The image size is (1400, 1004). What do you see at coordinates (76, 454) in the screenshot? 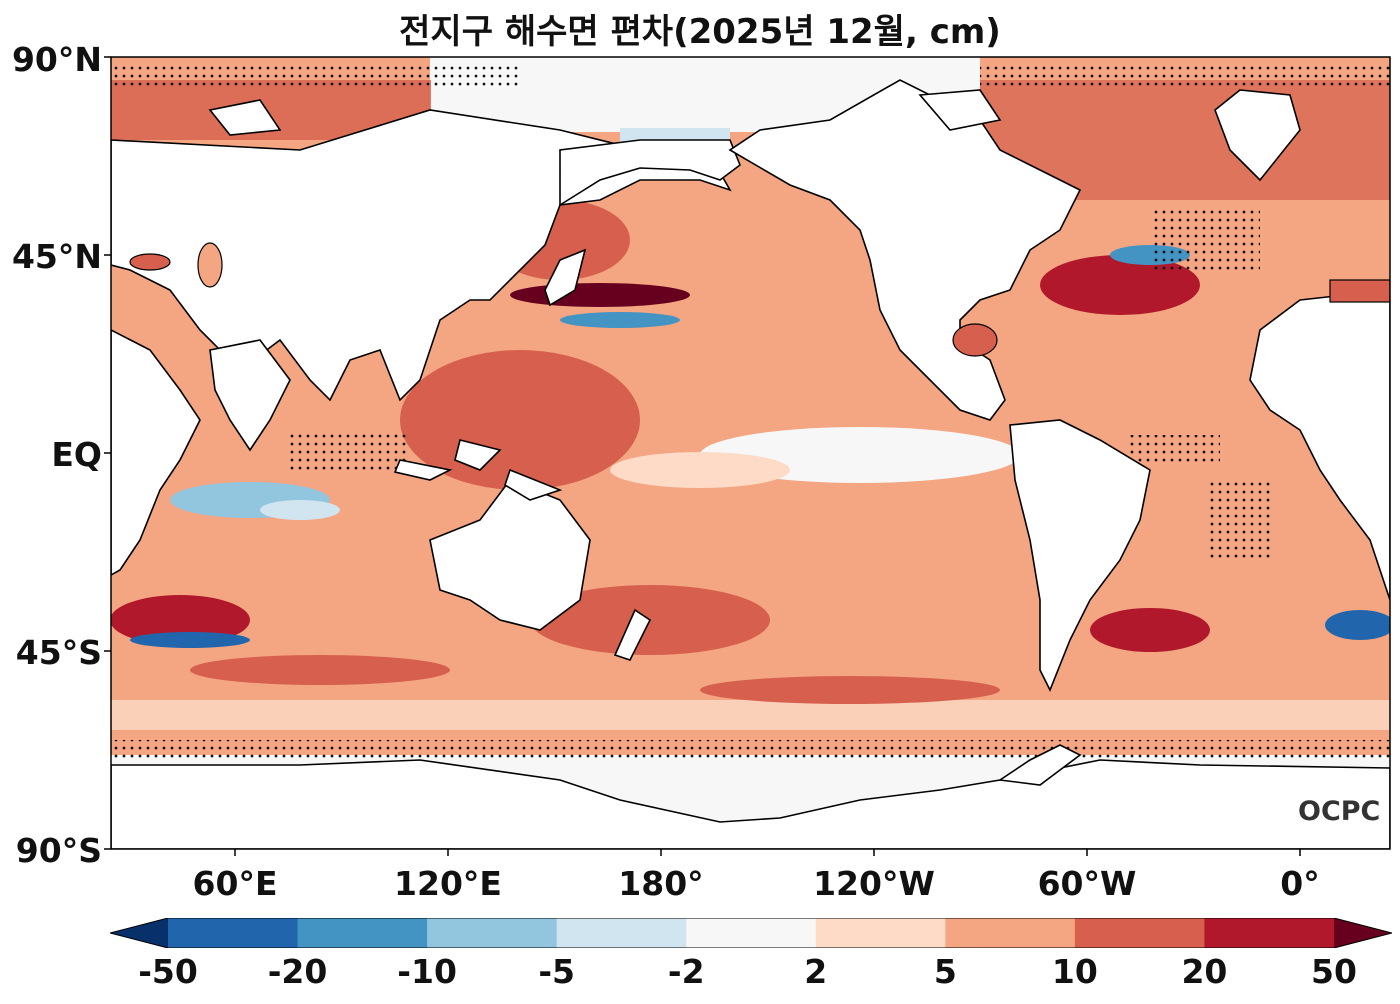
I see `lat-label-eq: EQ` at bounding box center [76, 454].